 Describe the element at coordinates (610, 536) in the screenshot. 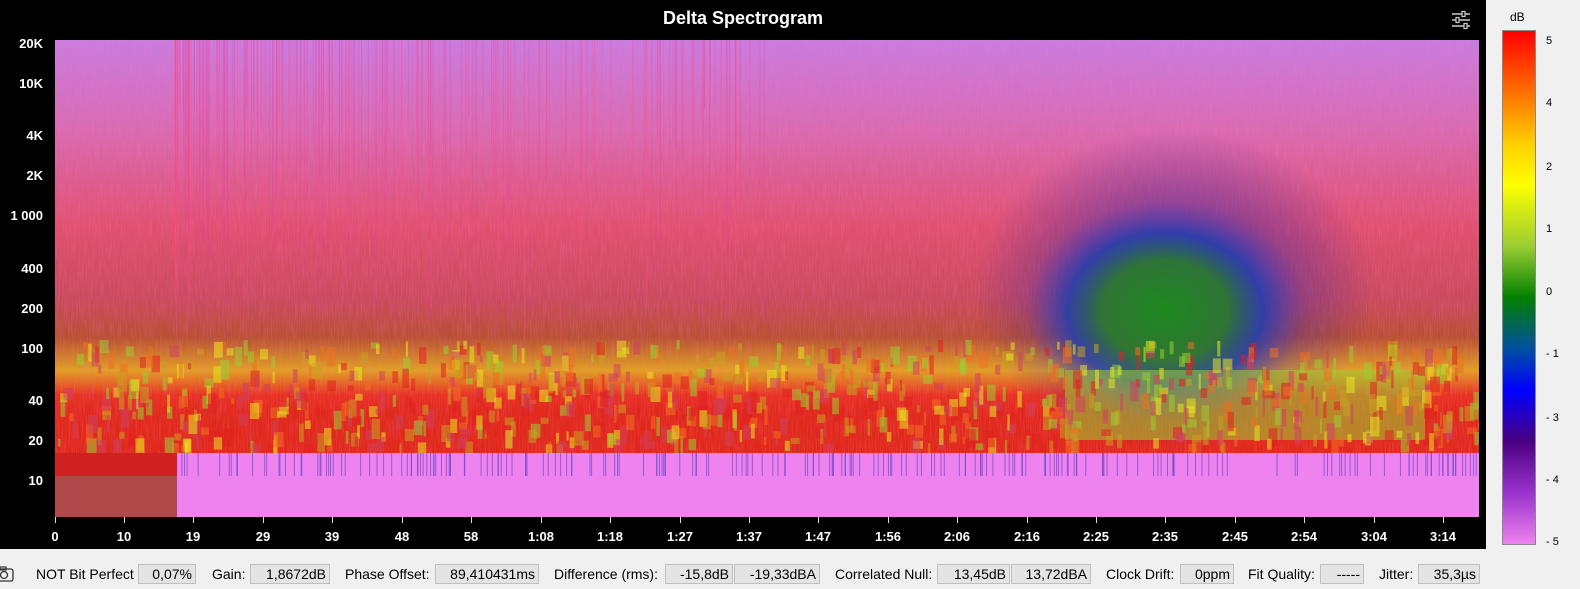

I see `x-tick-label: 1:18` at that location.